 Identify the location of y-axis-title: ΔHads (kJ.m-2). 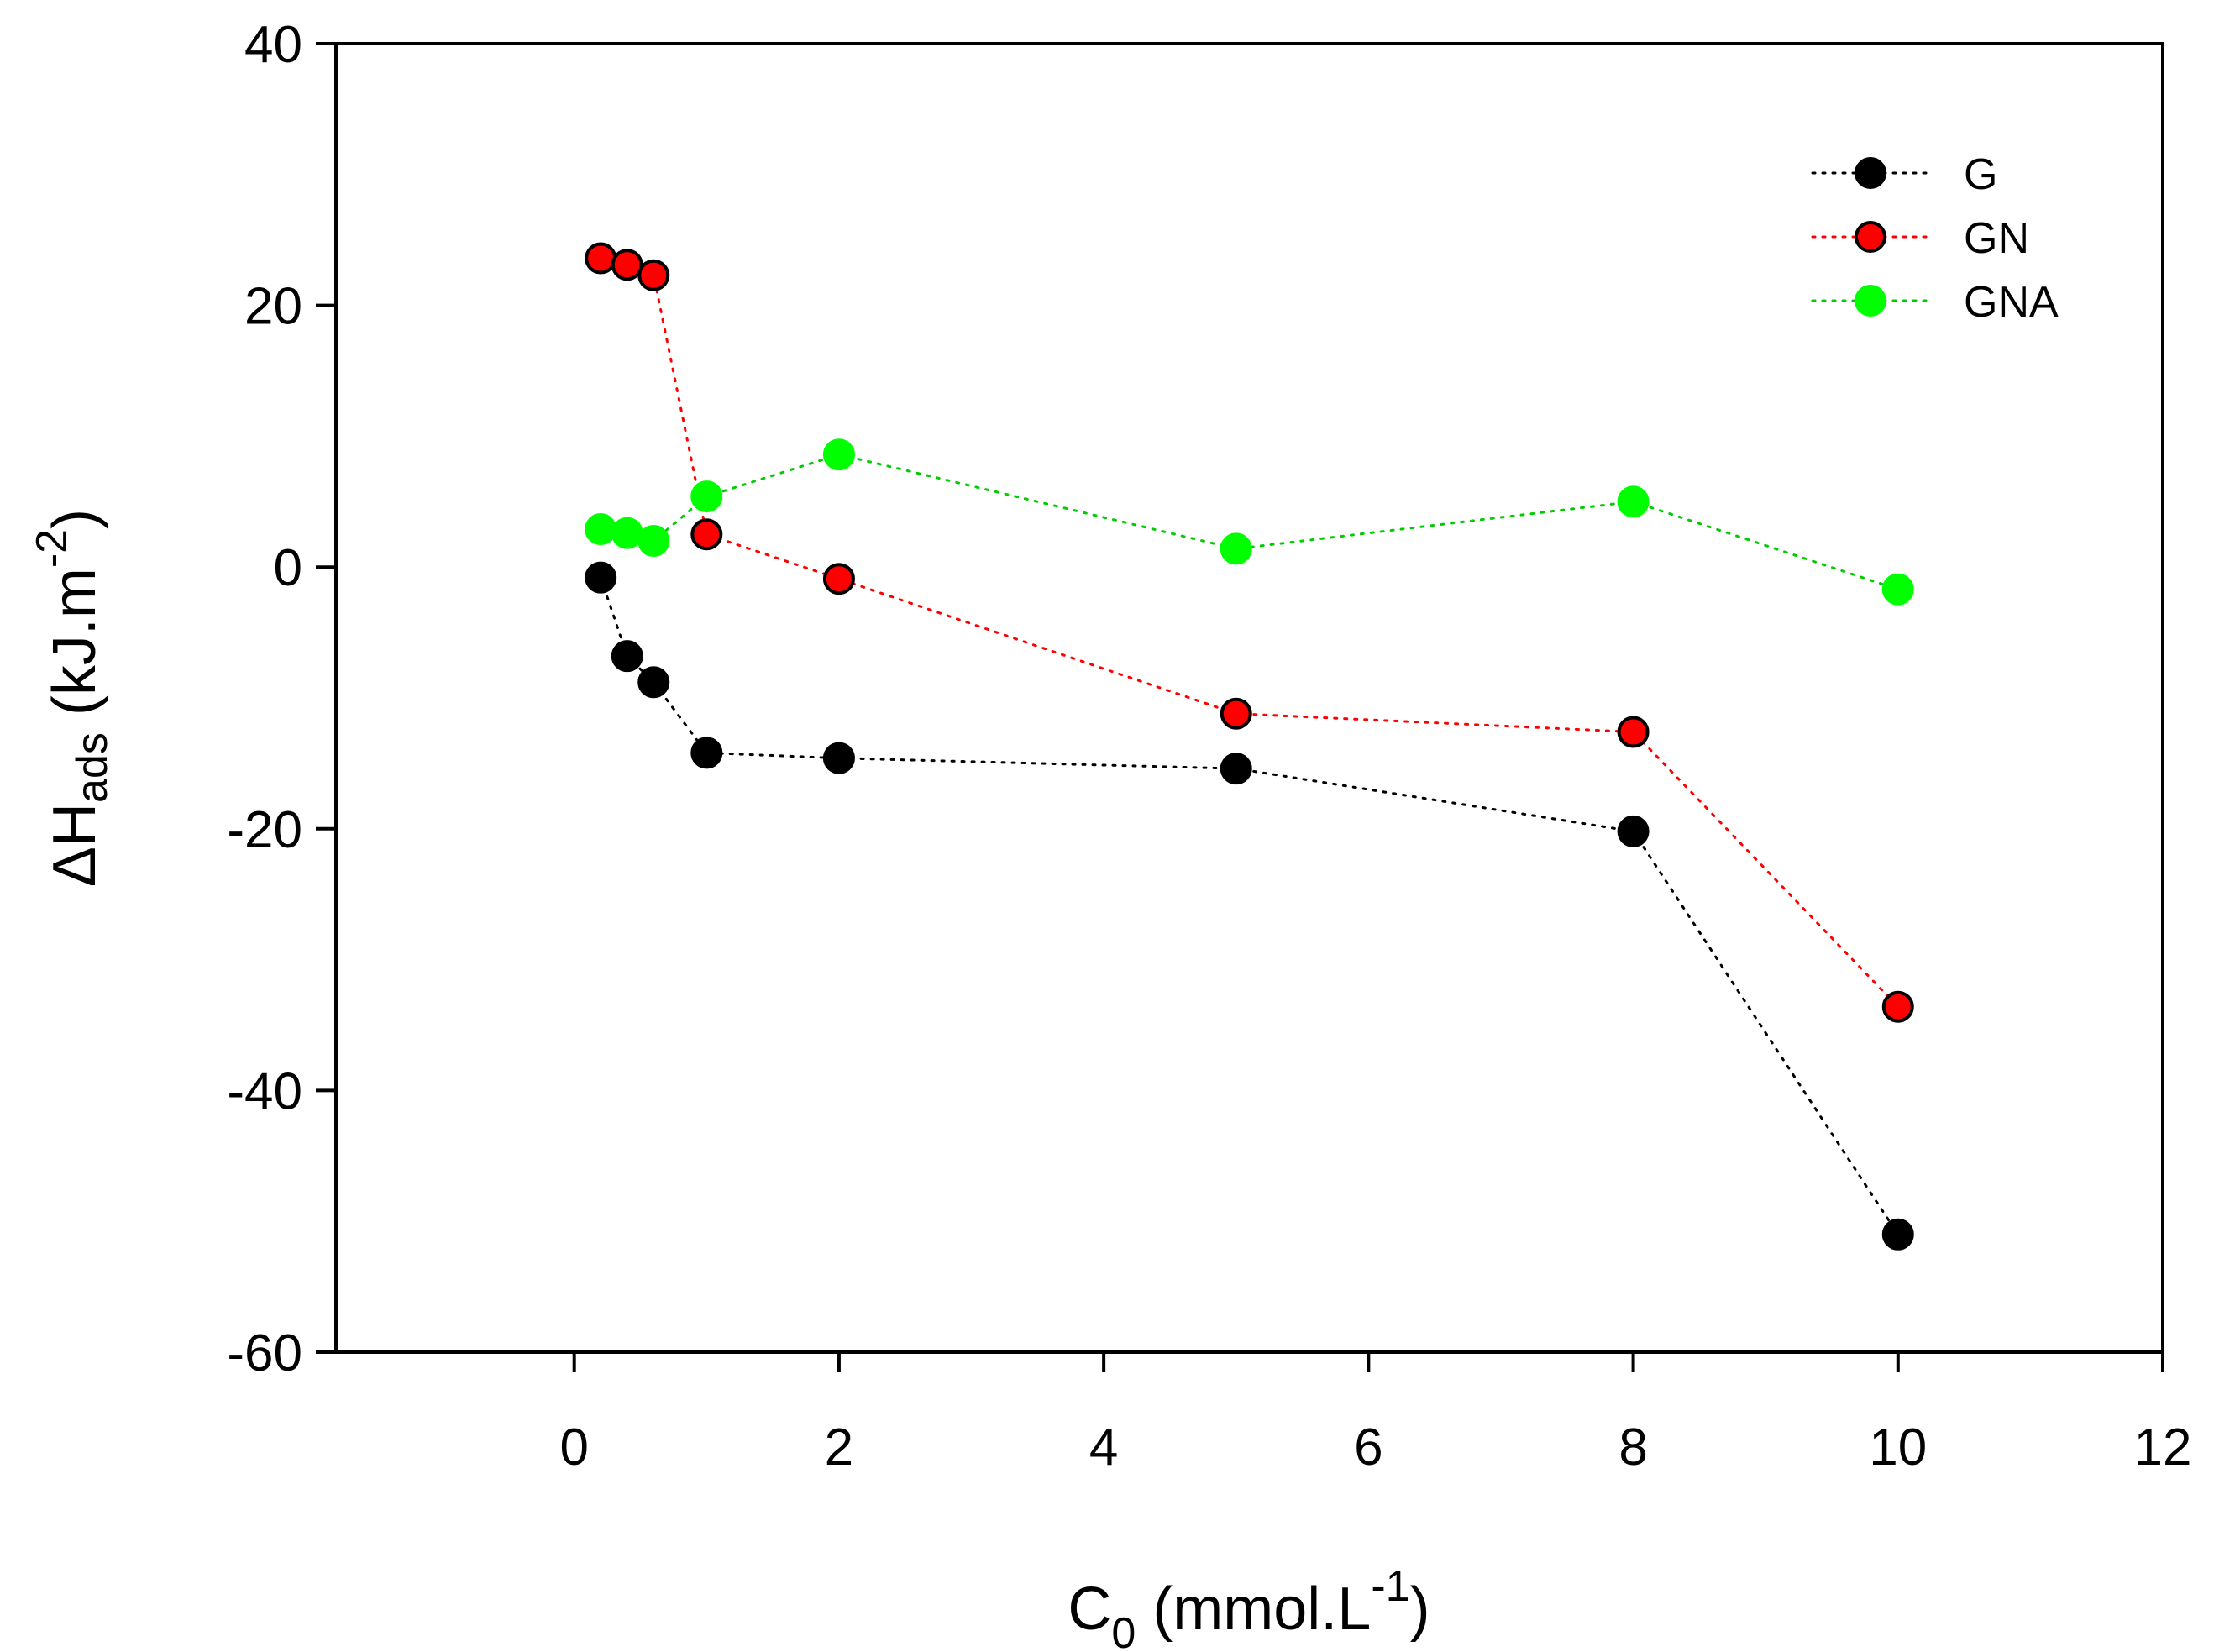
(72, 698).